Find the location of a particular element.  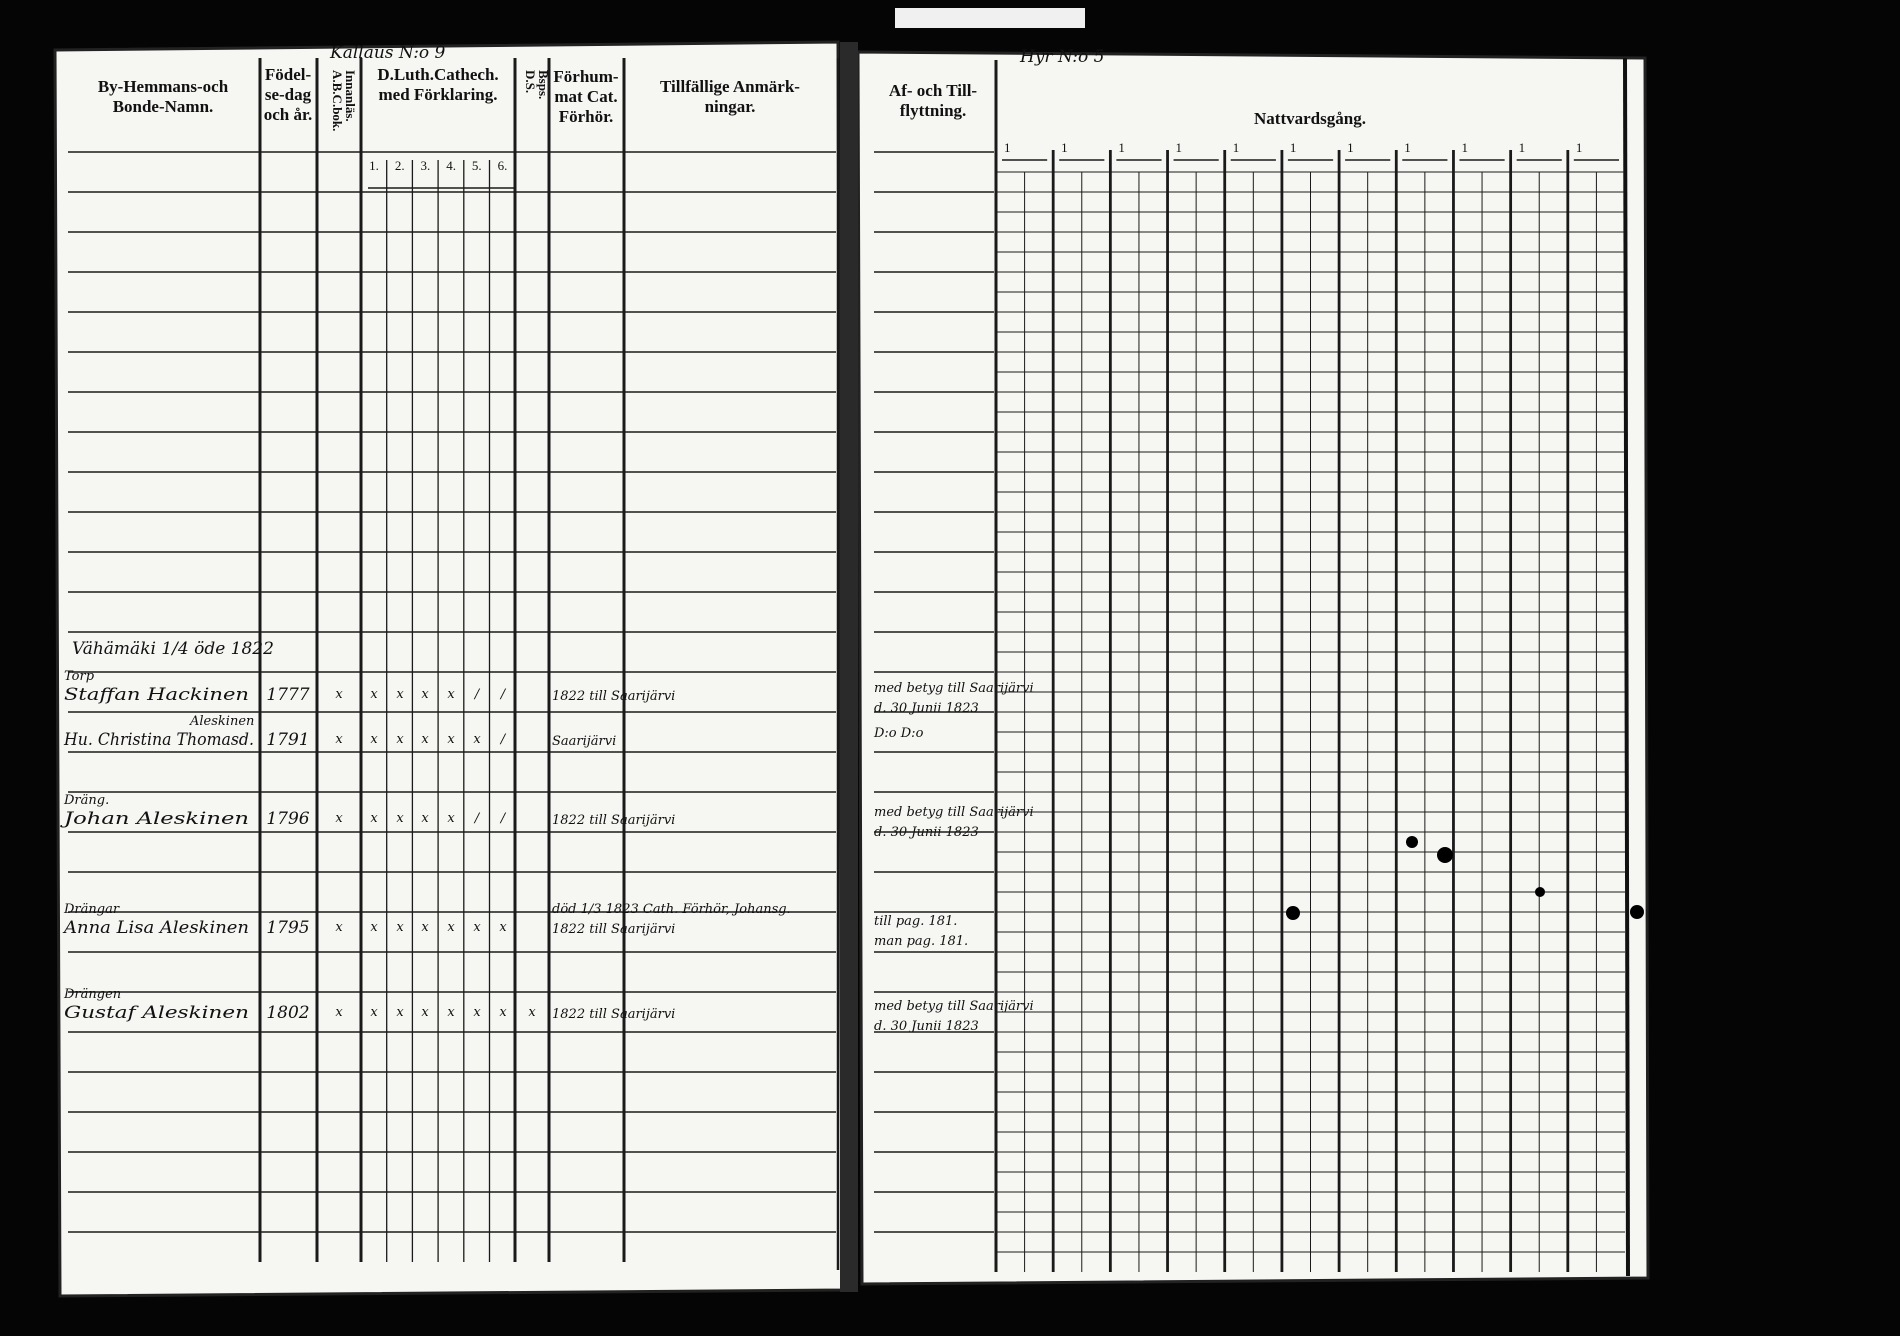

column-header: A.B.C.bok. is located at coordinates (337, 100).